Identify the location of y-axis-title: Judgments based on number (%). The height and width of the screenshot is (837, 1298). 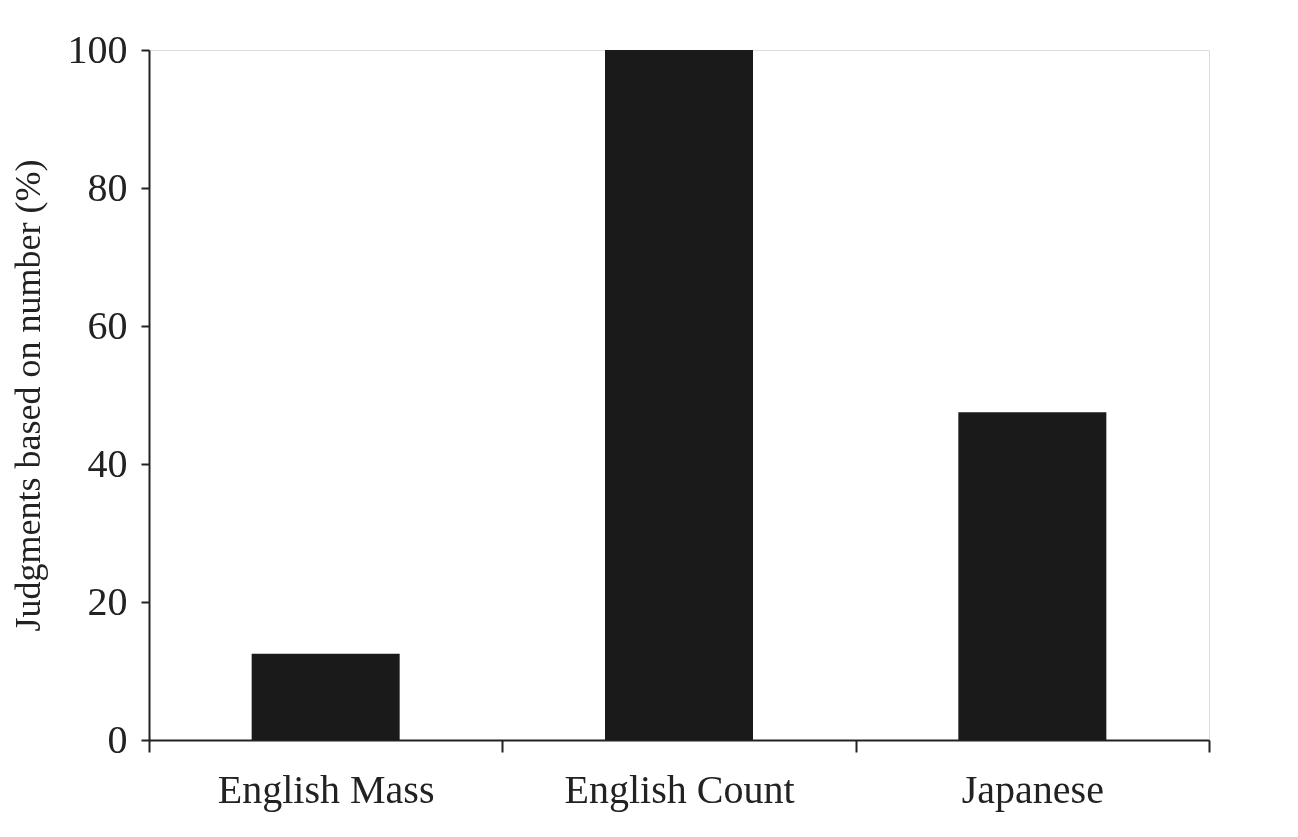
(27, 395).